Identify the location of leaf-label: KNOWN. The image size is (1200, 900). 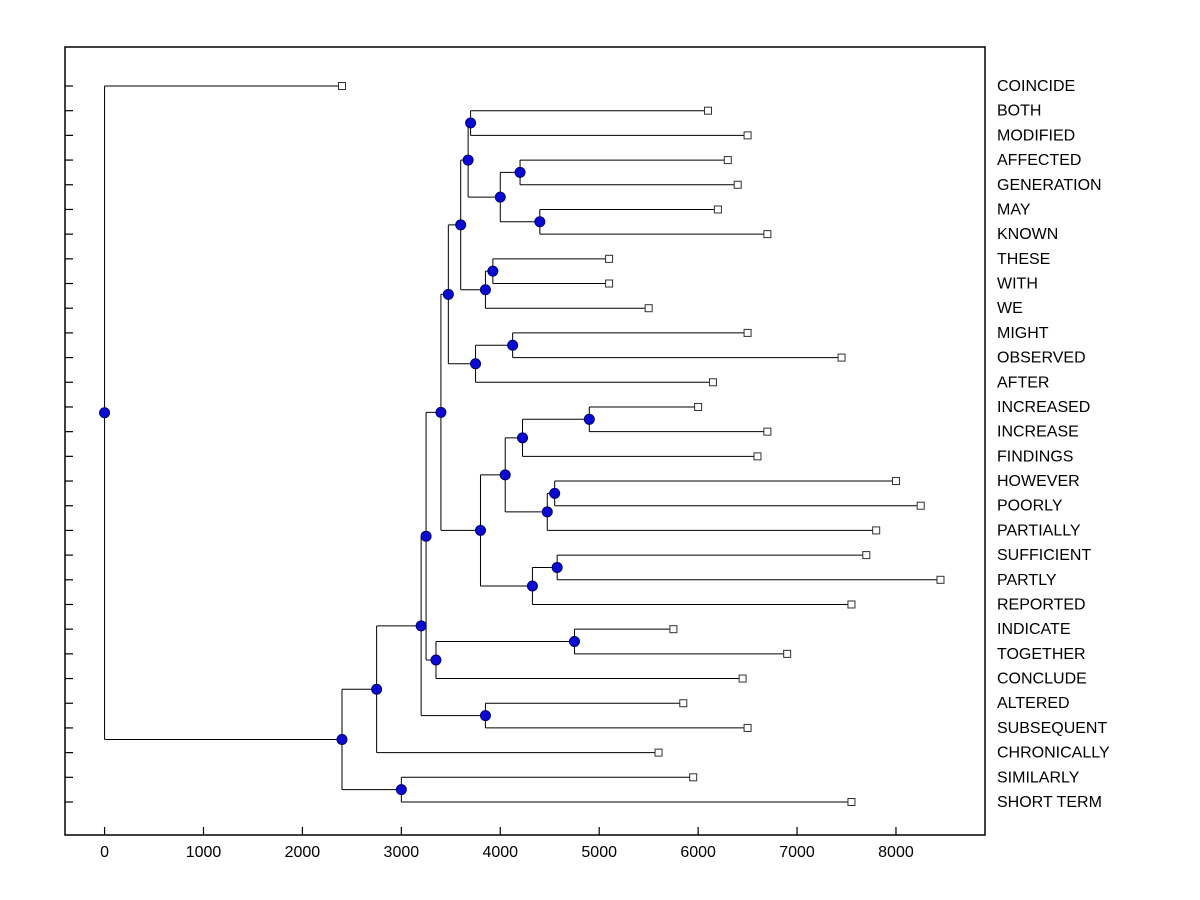
(1027, 234).